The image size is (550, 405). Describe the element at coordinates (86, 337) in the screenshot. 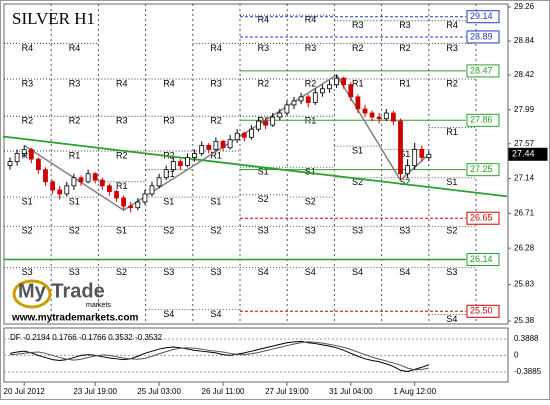

I see `indicator-header: DF -0.2194 0.1766 -0.1766 0.3532 -0.3532` at that location.